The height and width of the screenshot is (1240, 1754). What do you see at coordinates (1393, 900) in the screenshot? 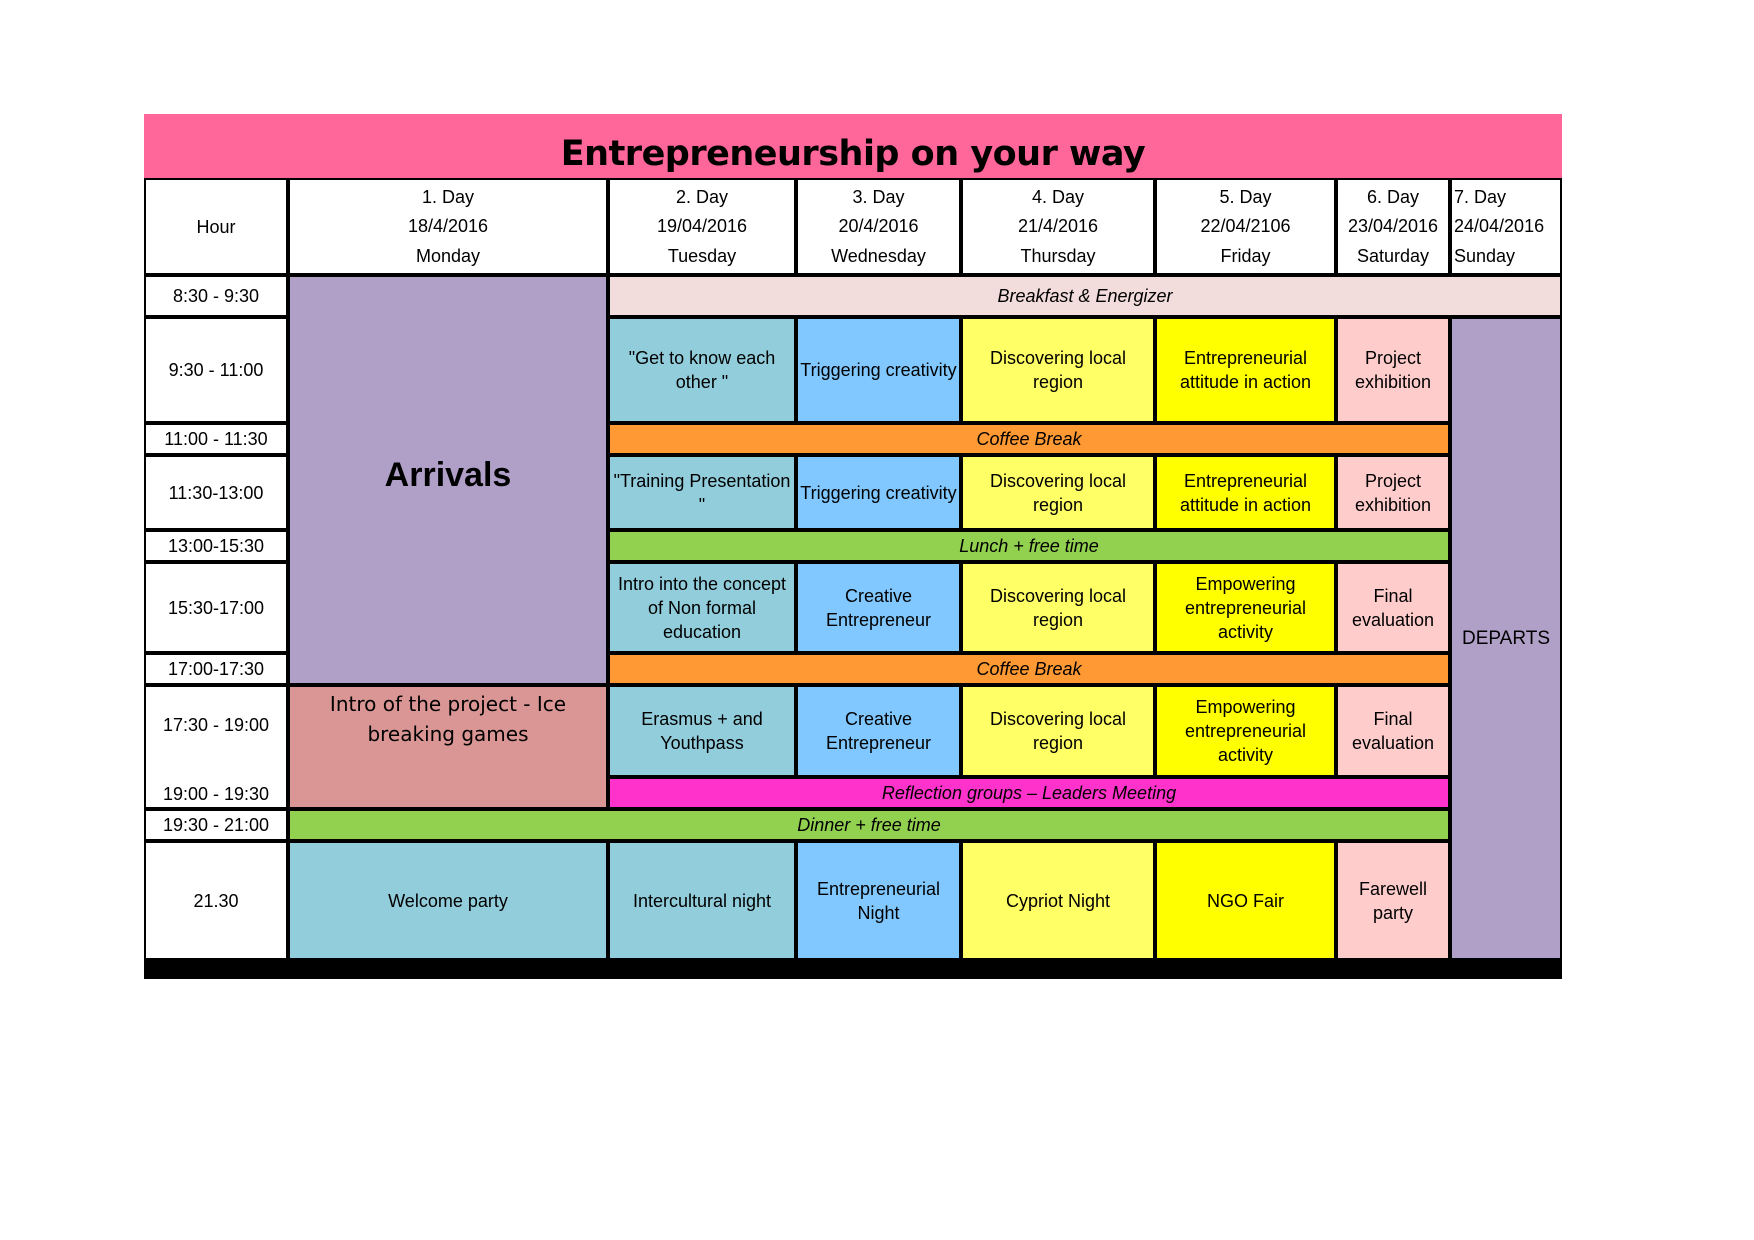
I see `evening-cell: Farewell party` at bounding box center [1393, 900].